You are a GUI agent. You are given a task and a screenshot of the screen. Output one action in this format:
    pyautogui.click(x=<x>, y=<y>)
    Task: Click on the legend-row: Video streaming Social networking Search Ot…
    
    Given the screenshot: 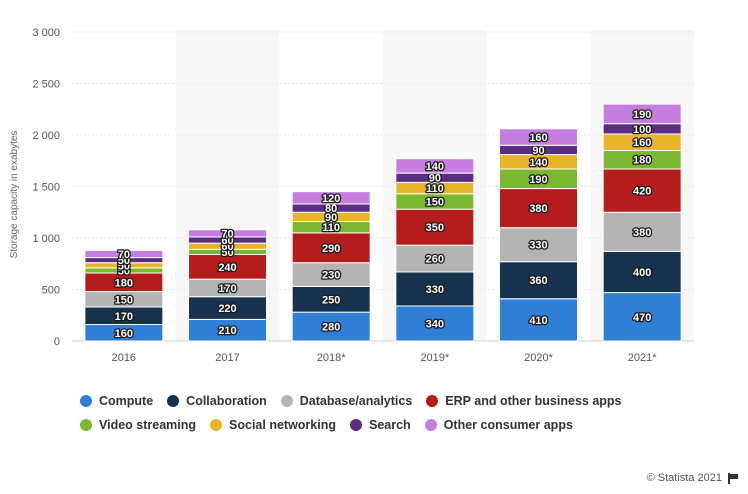 What is the action you would take?
    pyautogui.click(x=380, y=425)
    